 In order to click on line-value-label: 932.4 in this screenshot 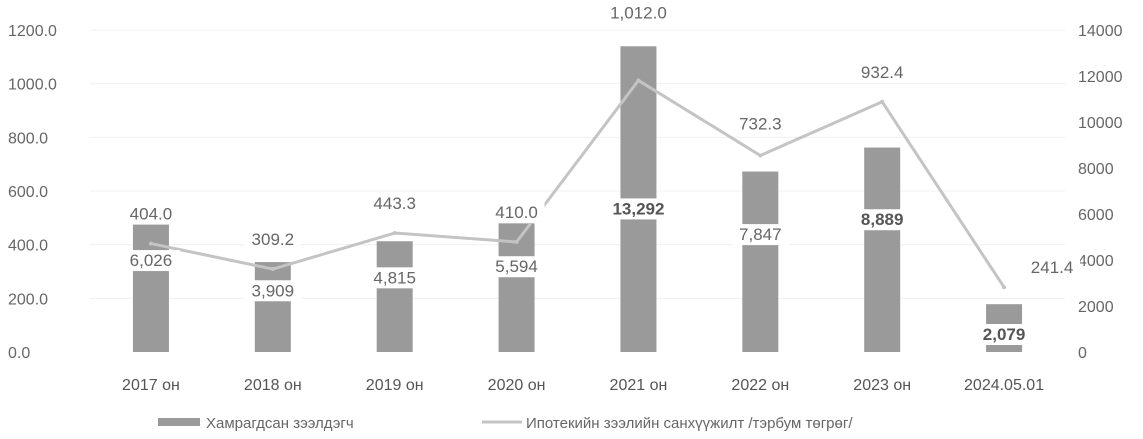, I will do `click(882, 72)`.